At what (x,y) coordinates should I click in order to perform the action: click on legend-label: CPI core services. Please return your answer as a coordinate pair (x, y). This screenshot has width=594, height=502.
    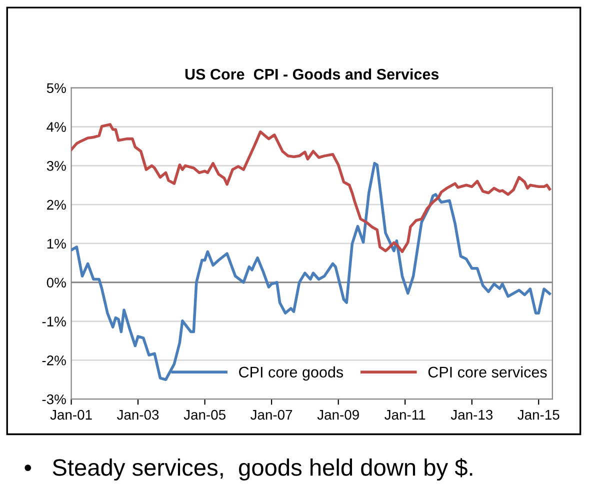
    Looking at the image, I should click on (487, 372).